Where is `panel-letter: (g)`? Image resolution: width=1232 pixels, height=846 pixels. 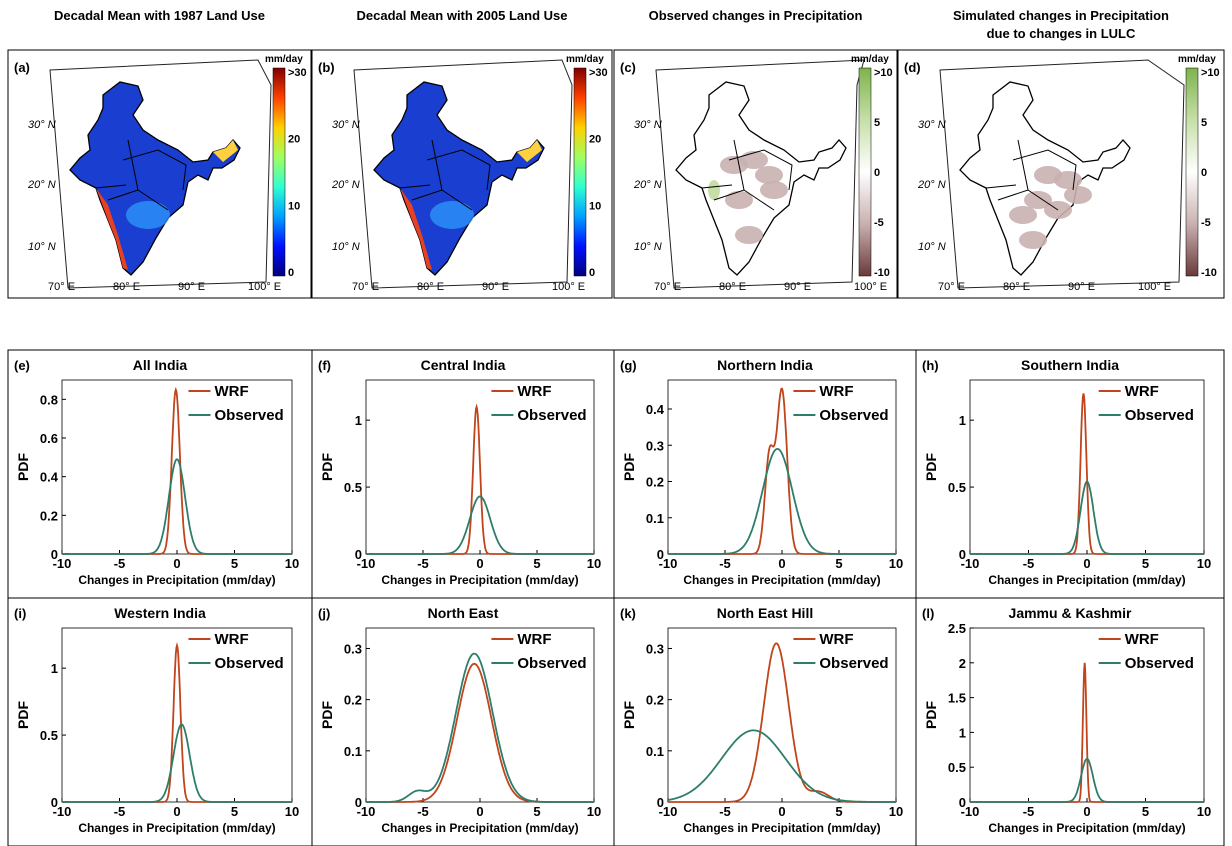
panel-letter: (g) is located at coordinates (628, 365).